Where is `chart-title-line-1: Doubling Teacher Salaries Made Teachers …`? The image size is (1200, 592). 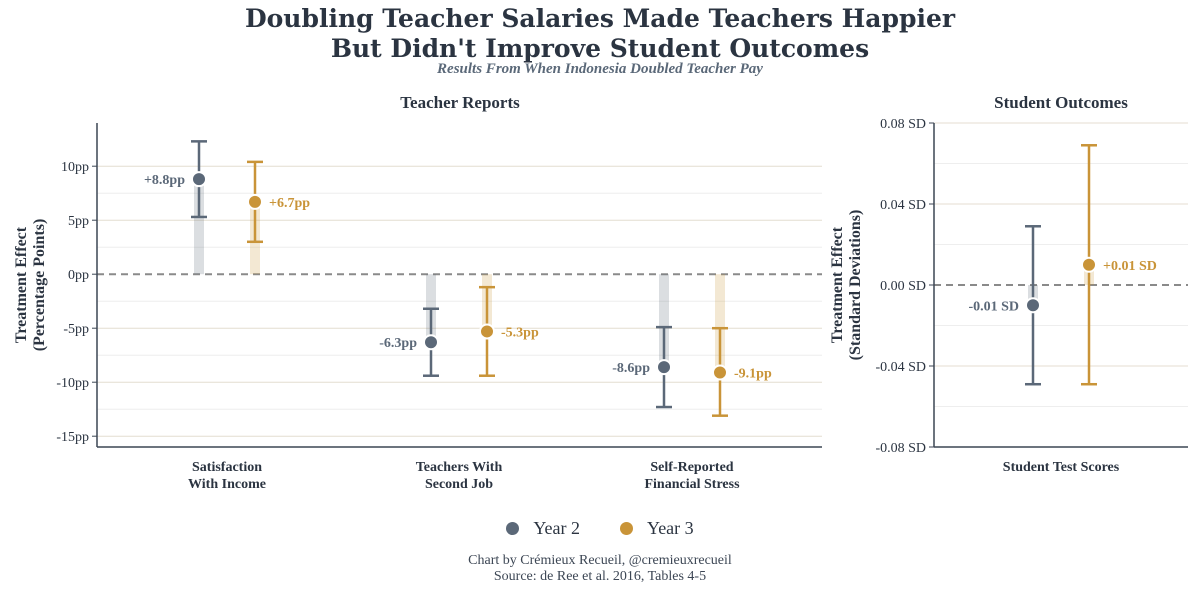
chart-title-line-1: Doubling Teacher Salaries Made Teachers … is located at coordinates (600, 18).